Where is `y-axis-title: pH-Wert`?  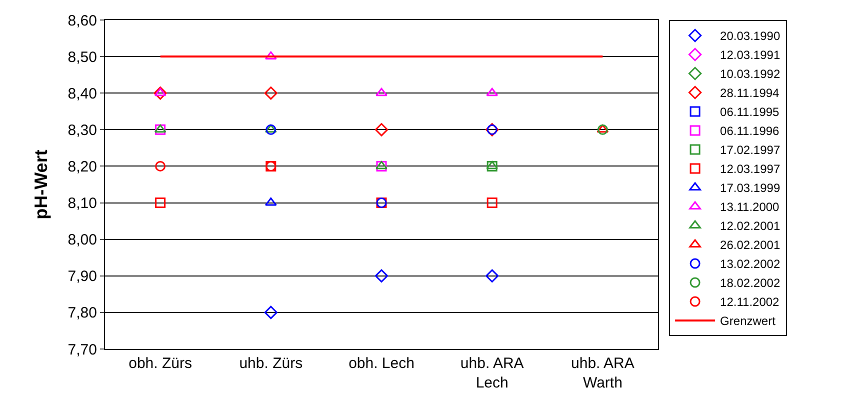
y-axis-title: pH-Wert is located at coordinates (40, 185).